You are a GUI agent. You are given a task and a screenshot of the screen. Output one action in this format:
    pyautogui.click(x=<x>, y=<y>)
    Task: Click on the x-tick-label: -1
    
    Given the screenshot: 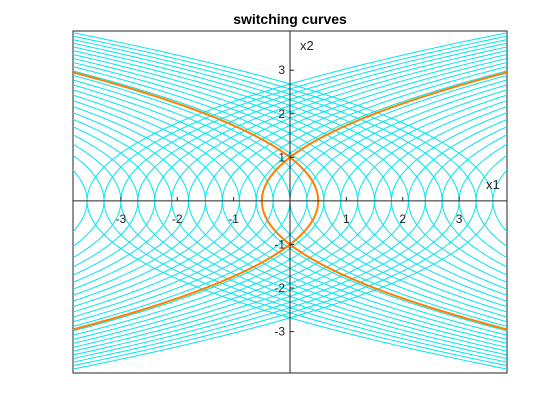 What is the action you would take?
    pyautogui.click(x=233, y=219)
    